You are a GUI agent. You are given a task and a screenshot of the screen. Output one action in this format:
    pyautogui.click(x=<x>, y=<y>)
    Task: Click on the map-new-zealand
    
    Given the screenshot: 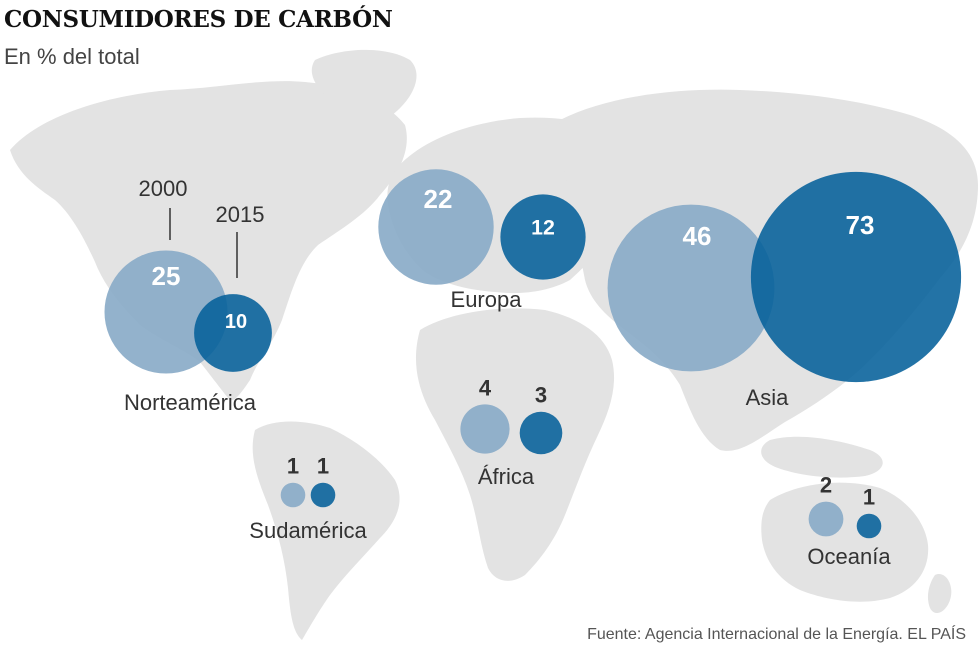 What is the action you would take?
    pyautogui.click(x=939, y=594)
    